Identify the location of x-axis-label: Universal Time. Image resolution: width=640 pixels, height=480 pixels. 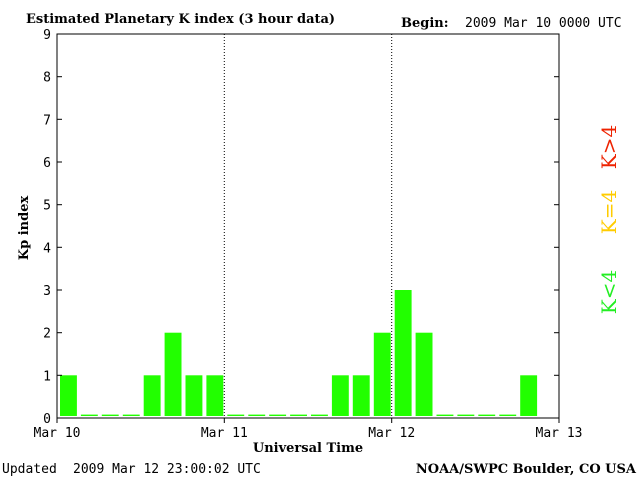
(308, 448).